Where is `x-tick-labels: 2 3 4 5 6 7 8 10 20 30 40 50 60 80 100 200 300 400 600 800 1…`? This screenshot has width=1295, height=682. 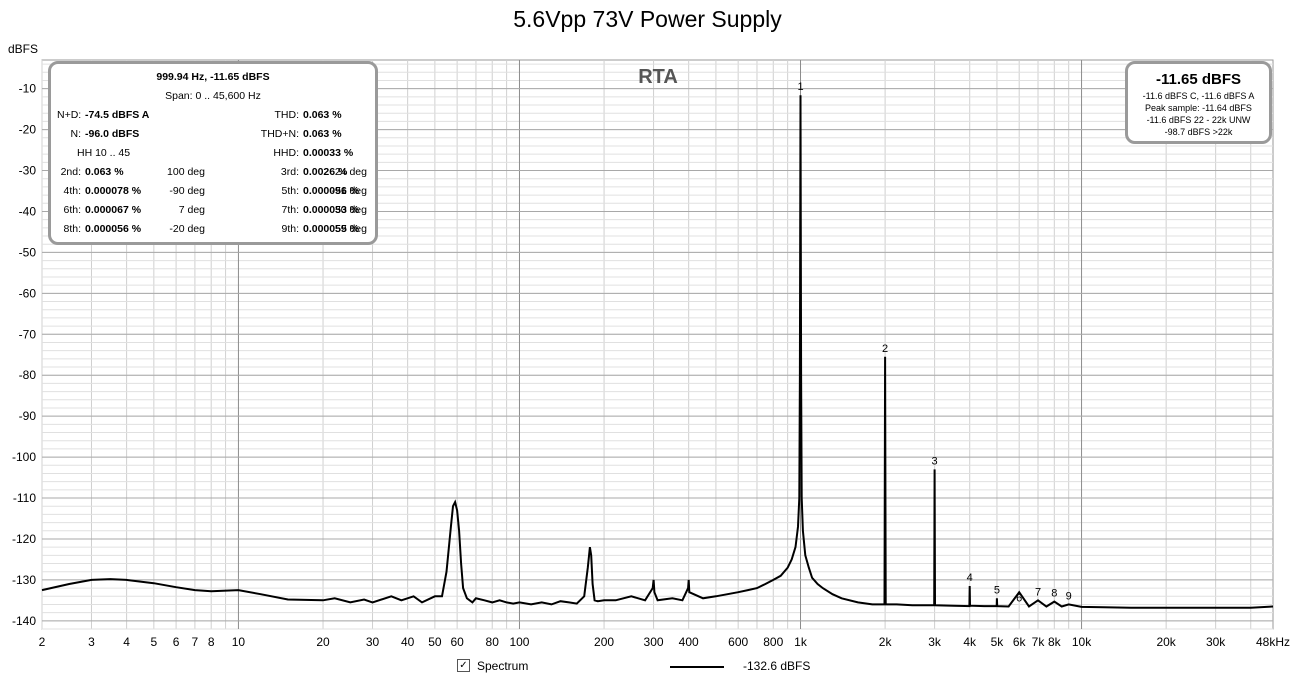
x-tick-labels: 2 3 4 5 6 7 8 10 20 30 40 50 60 80 100 200 300 400 600 800 1… is located at coordinates (664, 642).